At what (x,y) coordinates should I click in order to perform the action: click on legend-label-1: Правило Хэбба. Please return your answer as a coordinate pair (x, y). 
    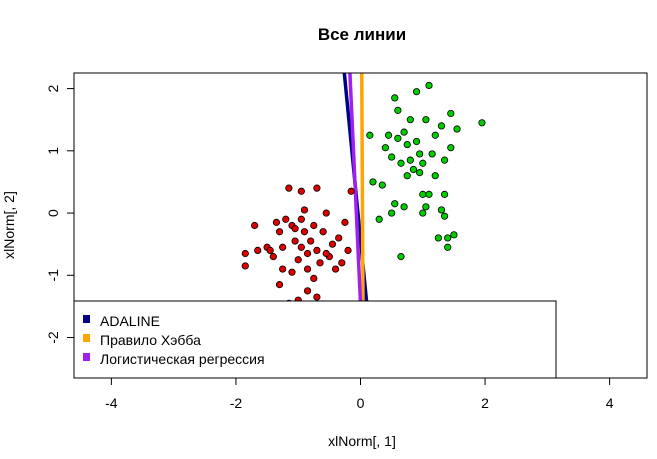
    Looking at the image, I should click on (150, 340).